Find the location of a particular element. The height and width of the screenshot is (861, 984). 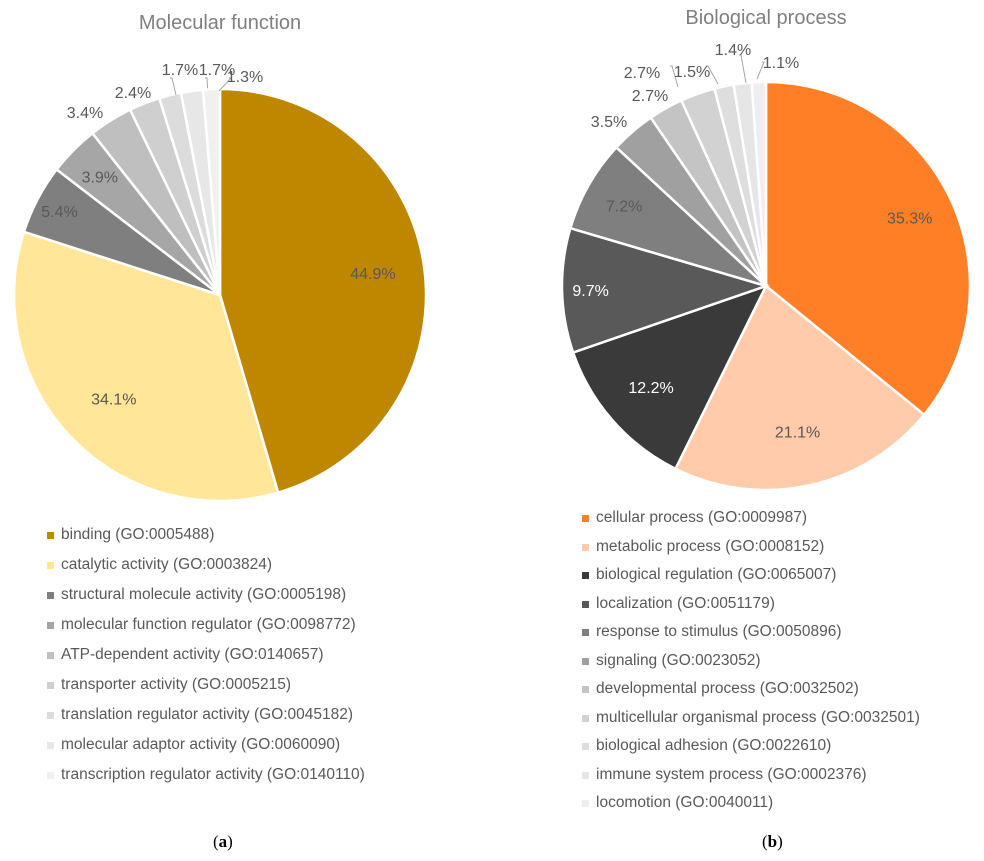

legend-label: molecular adaptor activity (GO:0060090) is located at coordinates (201, 744).